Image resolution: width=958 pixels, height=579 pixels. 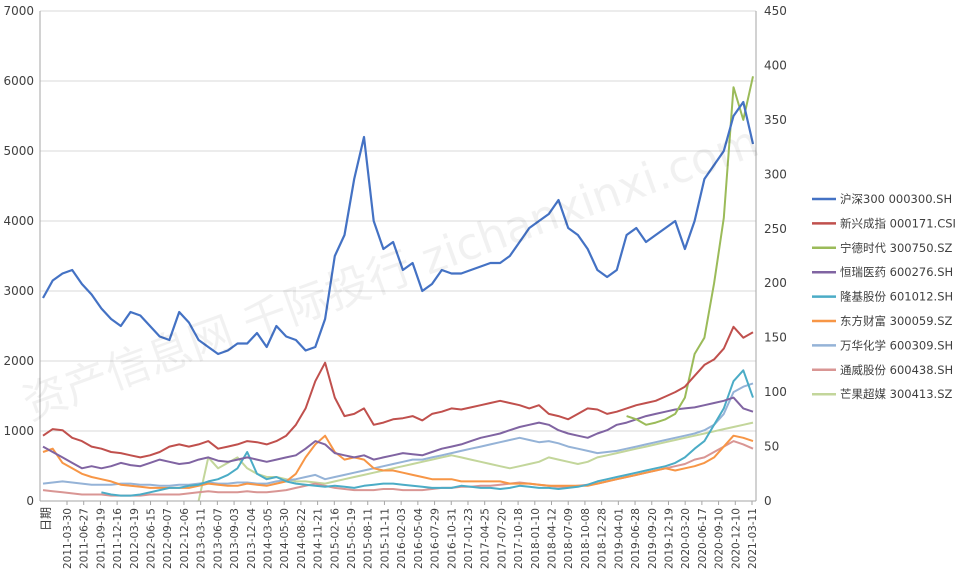 What do you see at coordinates (896, 370) in the screenshot?
I see `legend-label: 通威股份 600438.SH` at bounding box center [896, 370].